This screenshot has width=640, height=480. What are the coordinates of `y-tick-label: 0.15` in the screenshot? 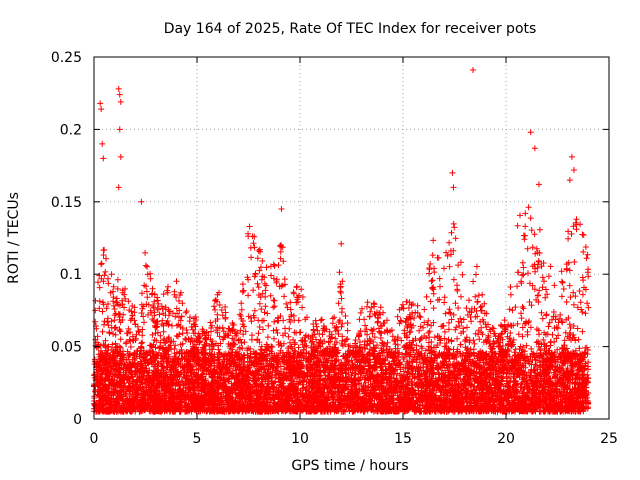 It's located at (66, 203).